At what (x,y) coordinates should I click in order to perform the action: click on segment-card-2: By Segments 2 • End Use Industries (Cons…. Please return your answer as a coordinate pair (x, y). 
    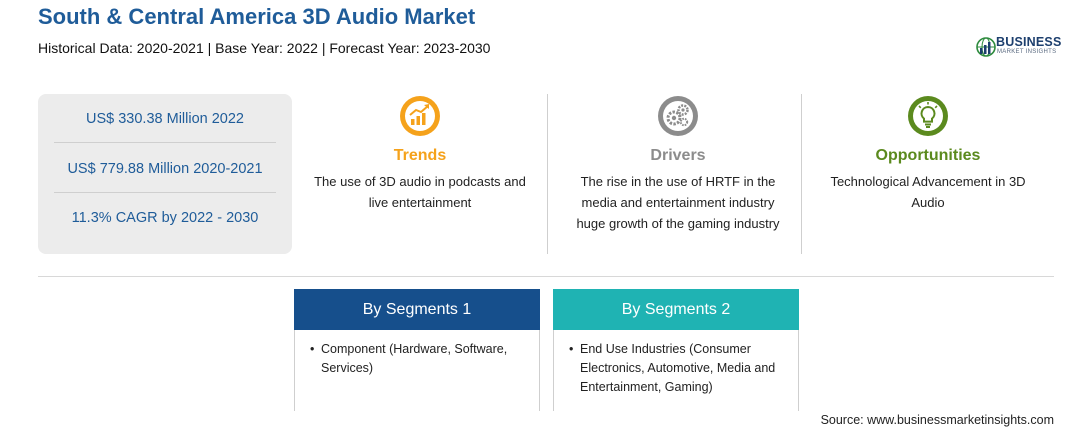
    Looking at the image, I should click on (676, 350).